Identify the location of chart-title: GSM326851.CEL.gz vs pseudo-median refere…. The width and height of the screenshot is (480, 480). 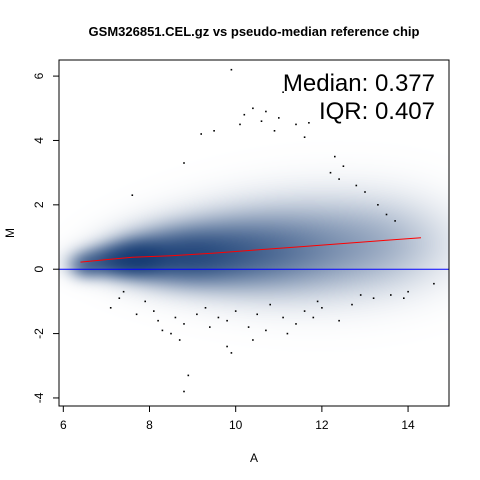
(254, 31).